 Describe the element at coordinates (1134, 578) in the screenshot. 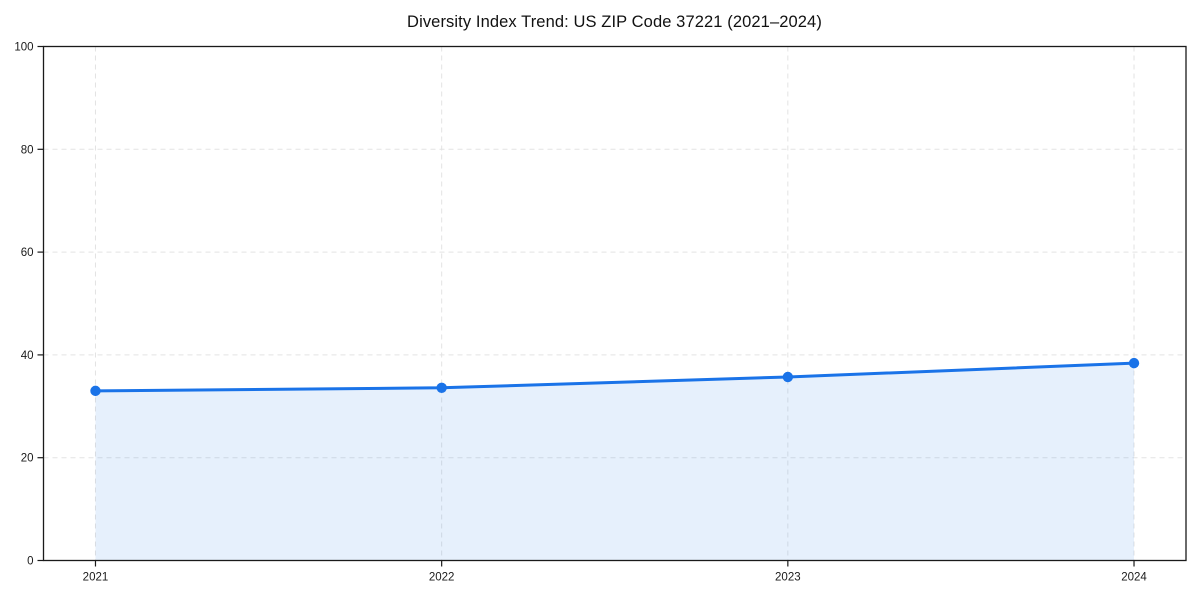

I see `x-tick-label: 2024` at that location.